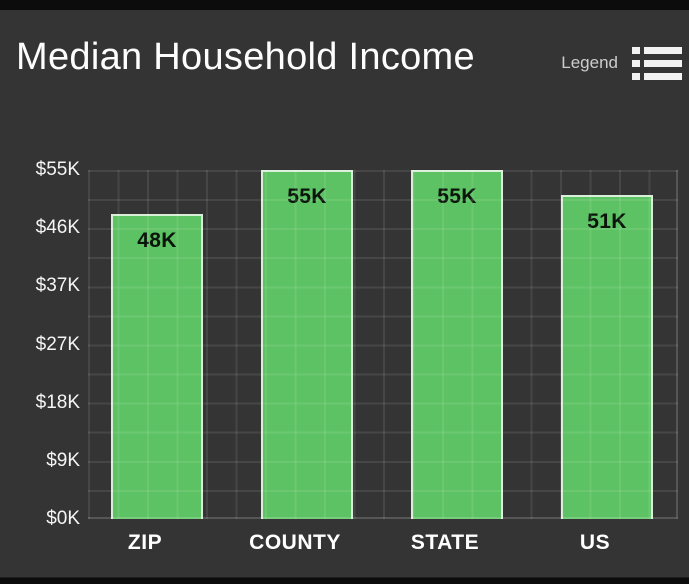 The height and width of the screenshot is (584, 689). I want to click on y-tick-9k: $9K, so click(63, 460).